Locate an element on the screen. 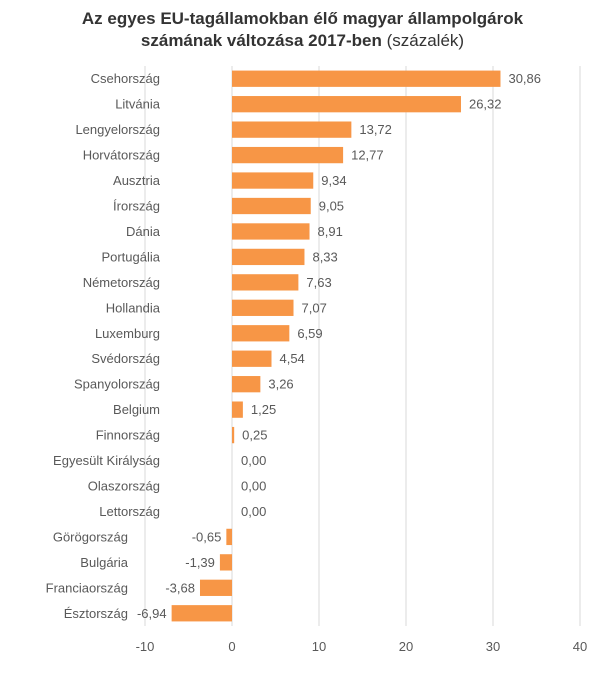 Image resolution: width=605 pixels, height=680 pixels. value-label: 7,63 is located at coordinates (318, 282).